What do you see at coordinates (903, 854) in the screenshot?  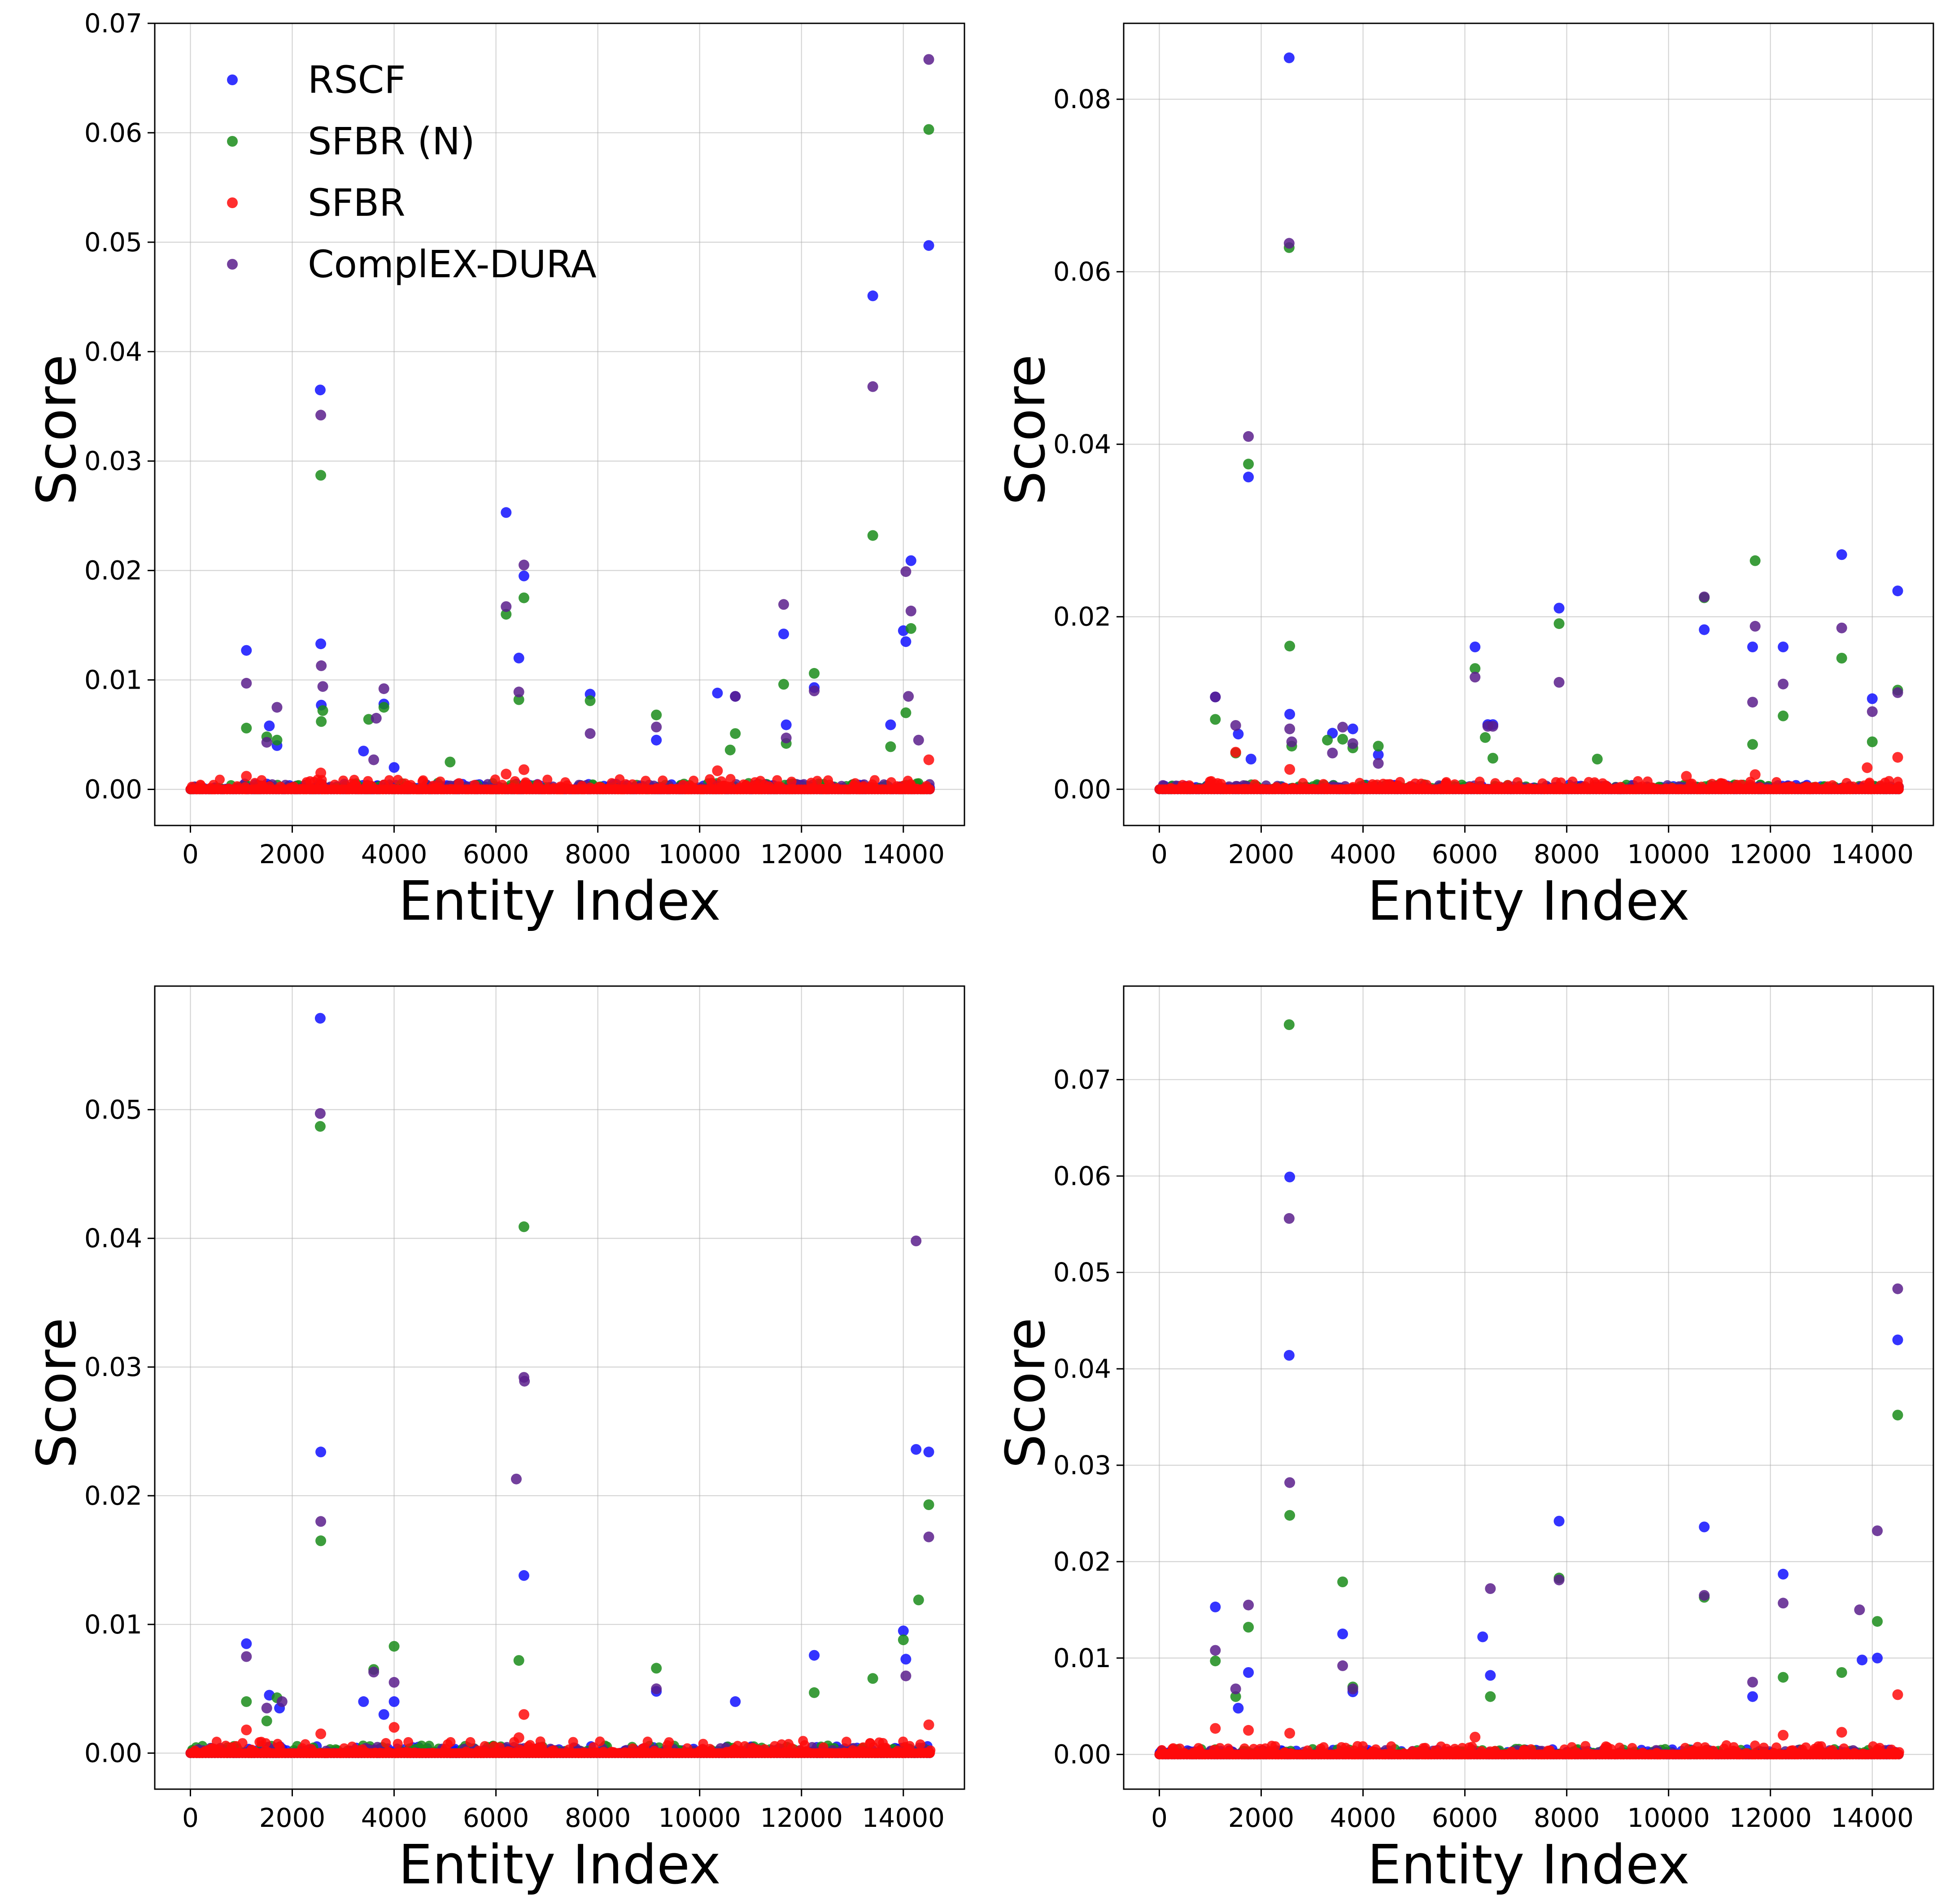 I see `x-tick-label: 14000` at bounding box center [903, 854].